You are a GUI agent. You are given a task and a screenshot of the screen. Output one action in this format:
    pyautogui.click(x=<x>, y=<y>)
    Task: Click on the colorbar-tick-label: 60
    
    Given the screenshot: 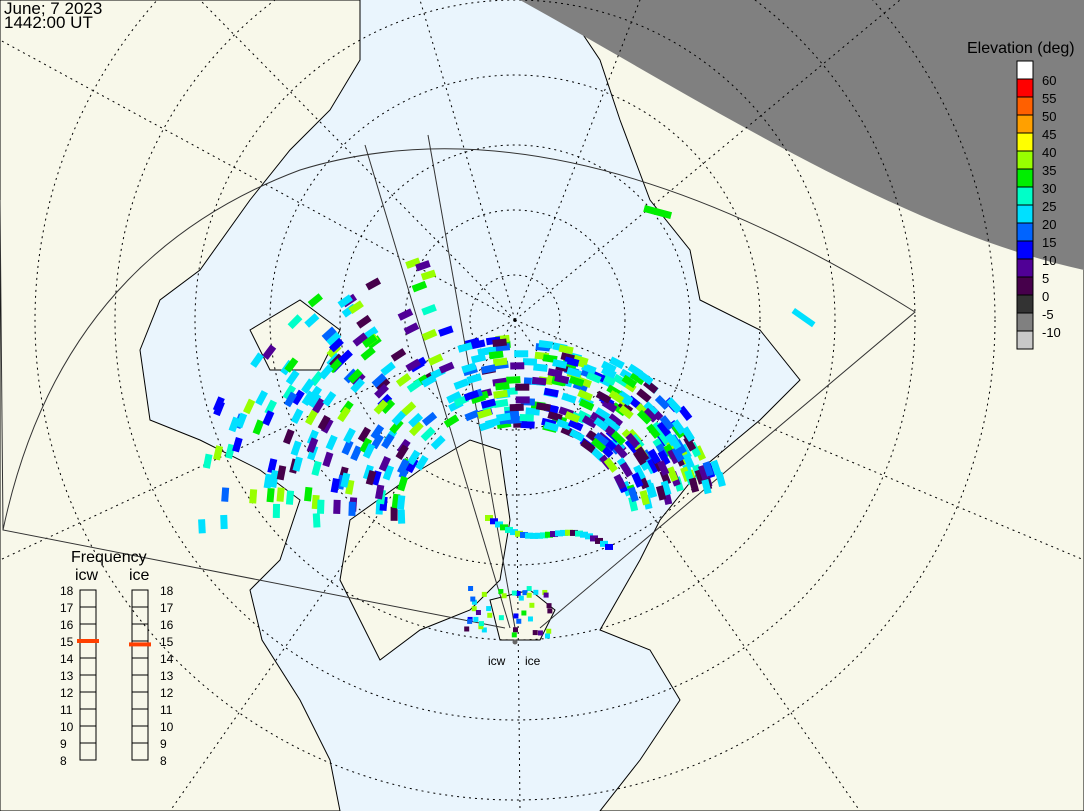 What is the action you would take?
    pyautogui.click(x=1049, y=80)
    